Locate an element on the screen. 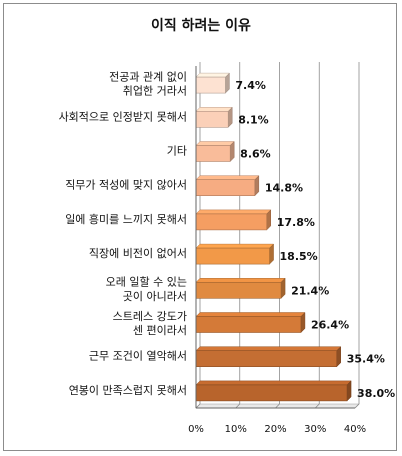  category-label: 오래 일할 수 있는 곳이 아니라서 is located at coordinates (146, 289).